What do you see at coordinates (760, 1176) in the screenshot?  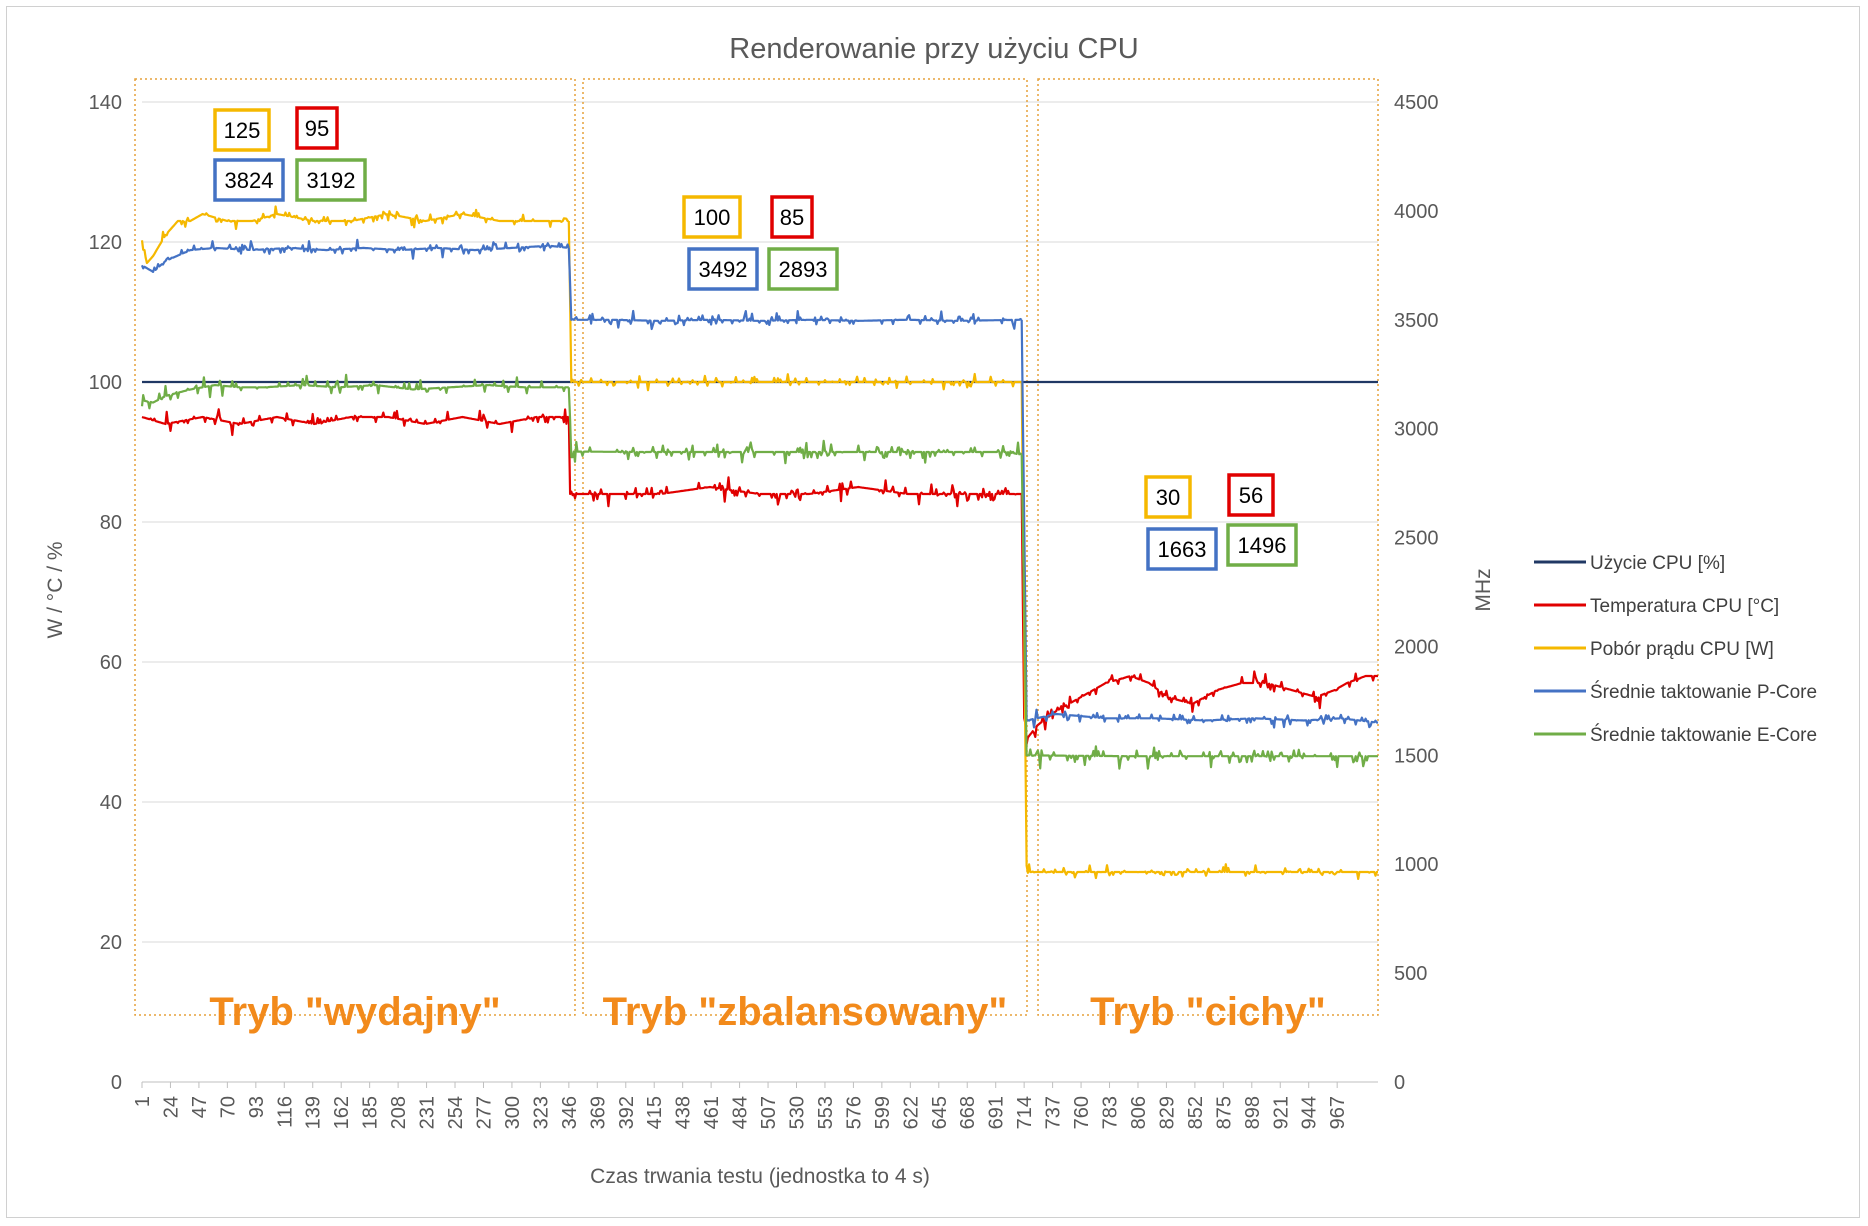 I see `x-axis-label: Czas trwania testu (jednostka to 4 s)` at bounding box center [760, 1176].